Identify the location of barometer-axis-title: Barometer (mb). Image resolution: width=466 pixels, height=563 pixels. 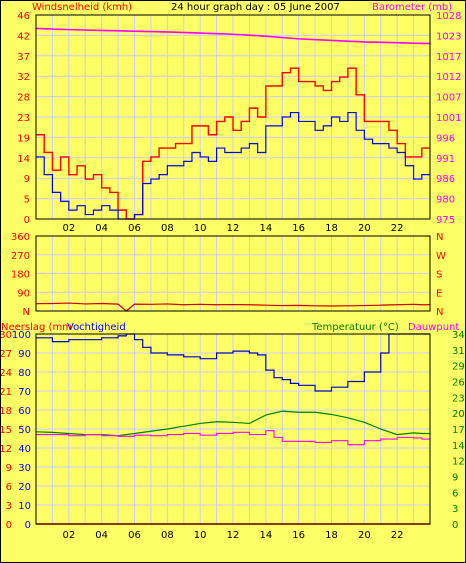
(412, 7).